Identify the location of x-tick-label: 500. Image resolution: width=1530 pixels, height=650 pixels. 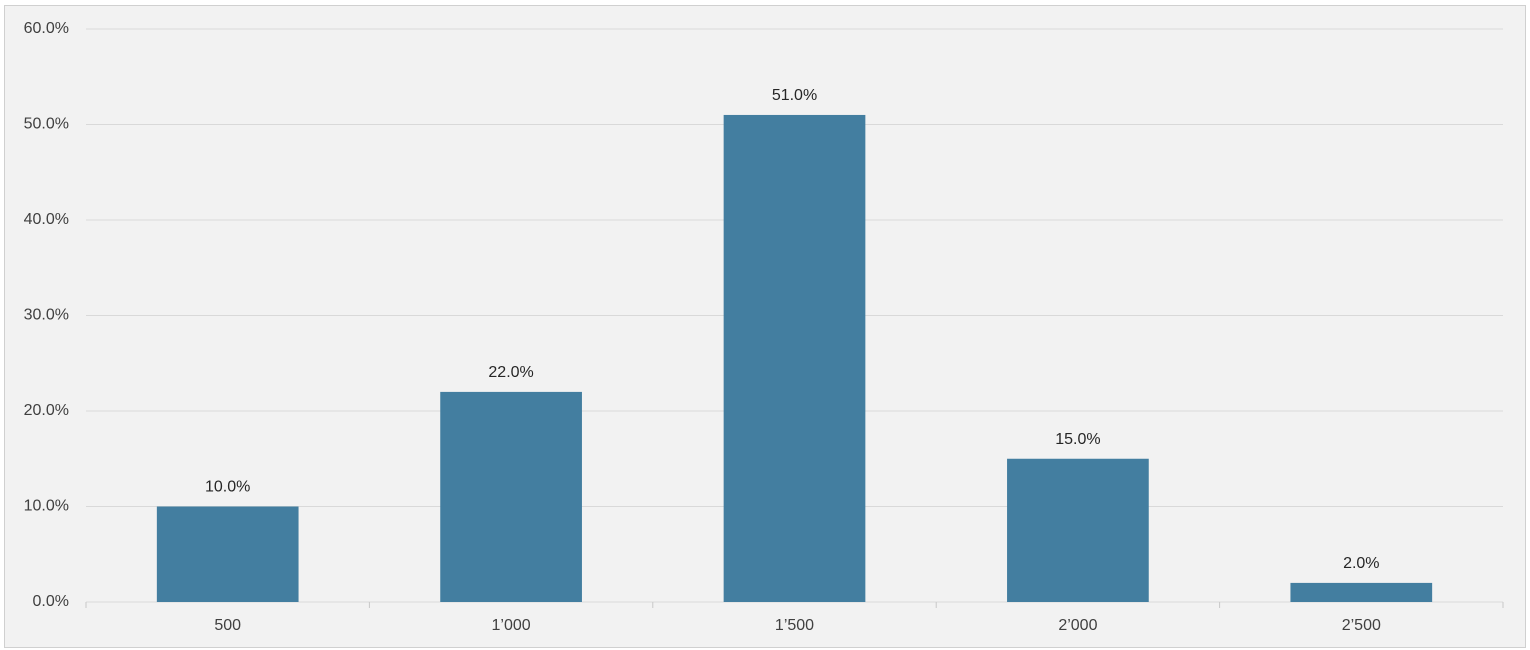
(227, 625).